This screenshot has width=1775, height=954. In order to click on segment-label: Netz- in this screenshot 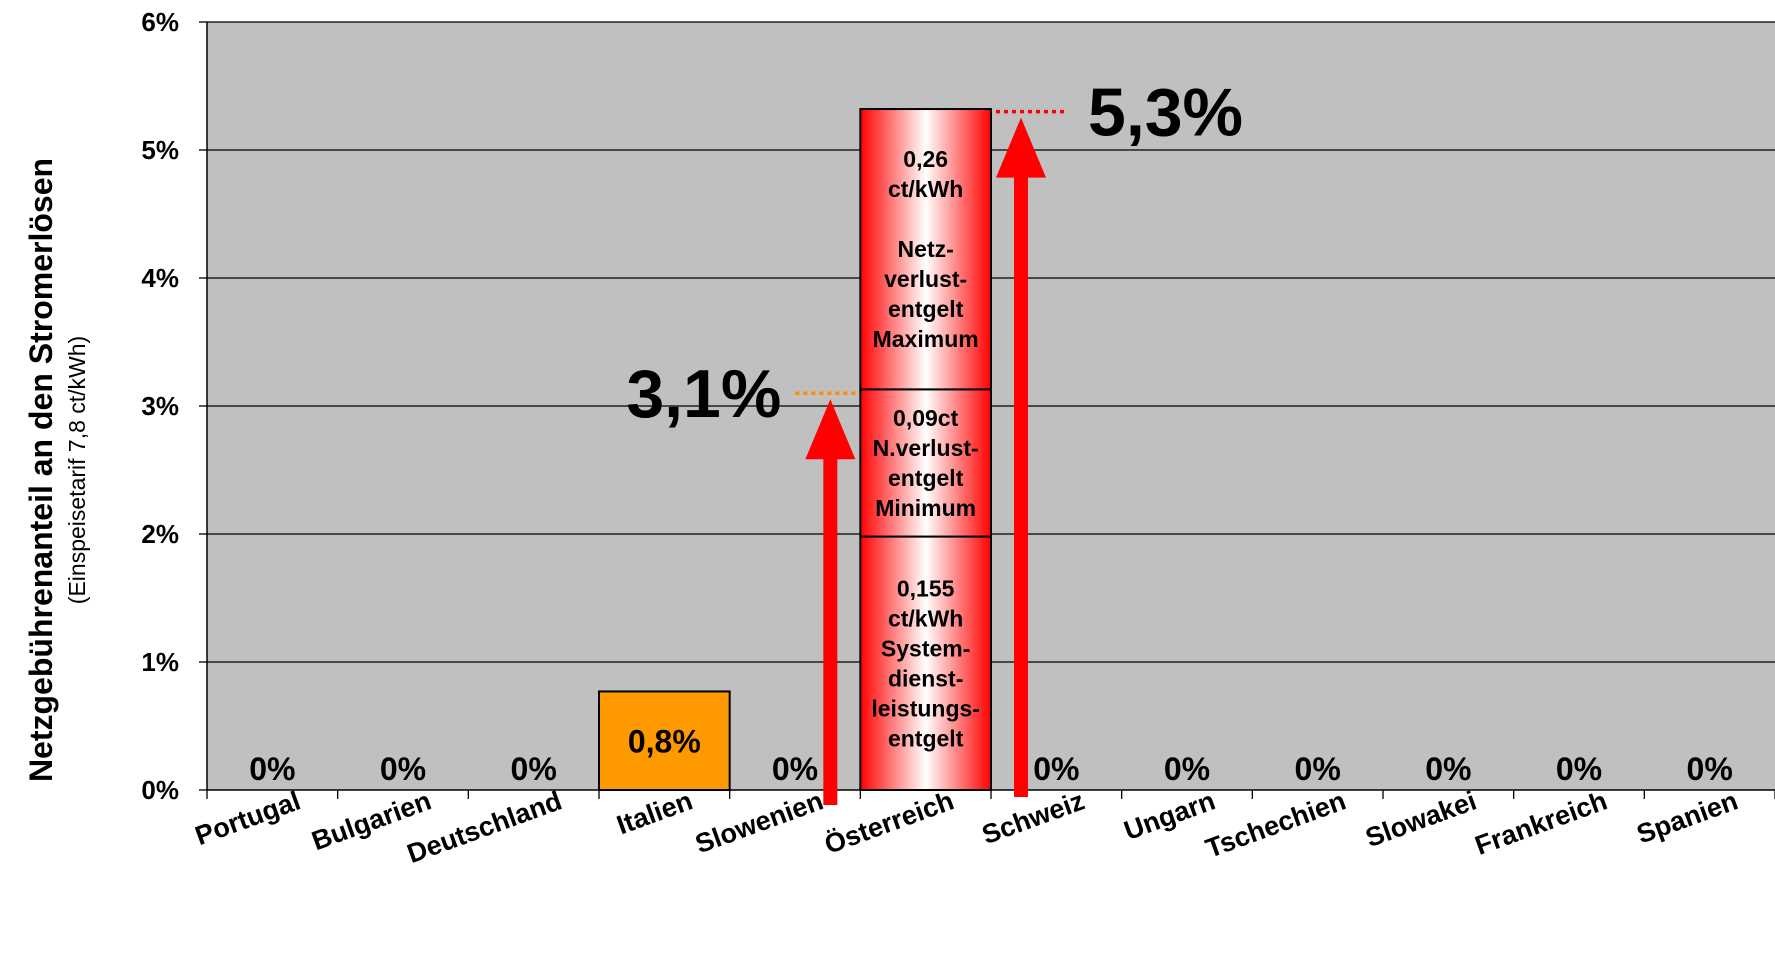, I will do `click(926, 249)`.